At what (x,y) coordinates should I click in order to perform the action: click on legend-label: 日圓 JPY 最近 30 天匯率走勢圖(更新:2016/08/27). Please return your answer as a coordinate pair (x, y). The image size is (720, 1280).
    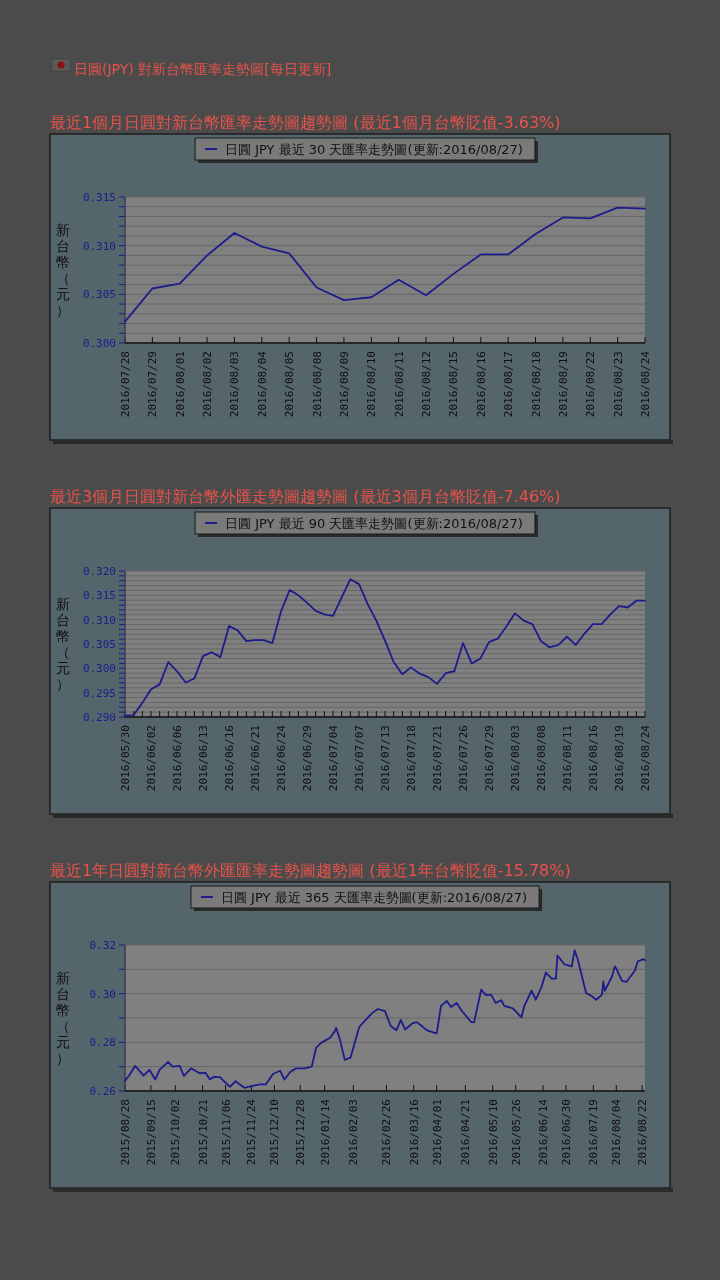
    Looking at the image, I should click on (374, 149).